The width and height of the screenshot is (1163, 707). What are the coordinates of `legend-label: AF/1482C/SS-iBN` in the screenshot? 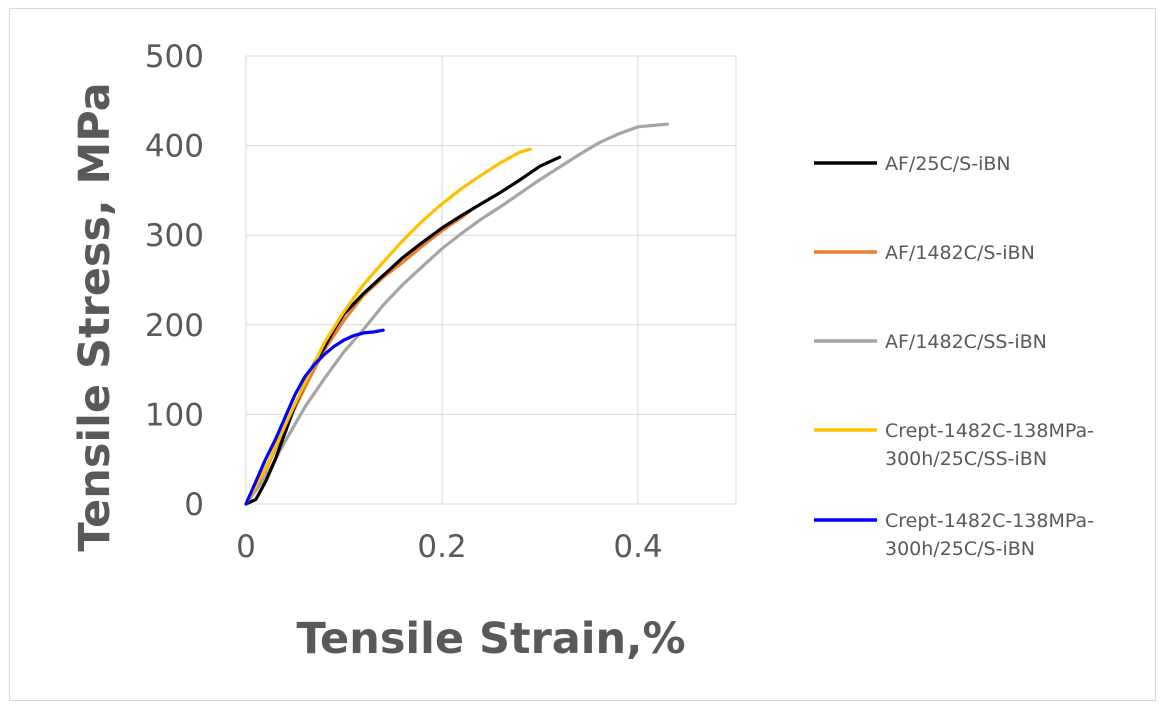 It's located at (966, 342).